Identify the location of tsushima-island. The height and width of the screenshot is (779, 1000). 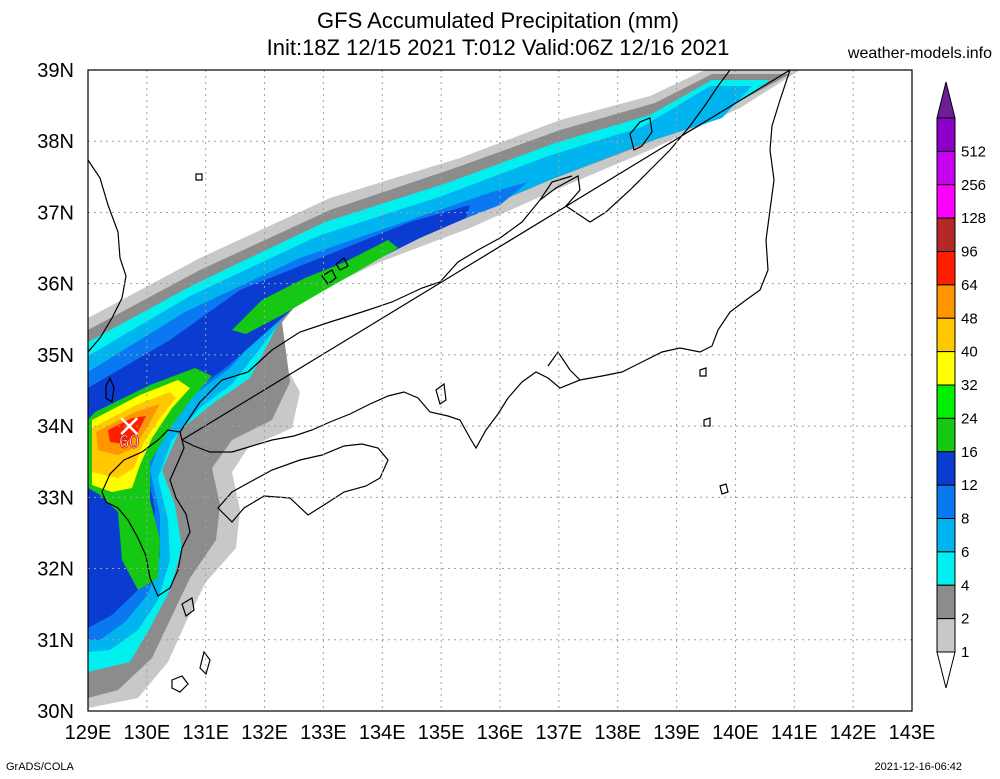
(110, 390).